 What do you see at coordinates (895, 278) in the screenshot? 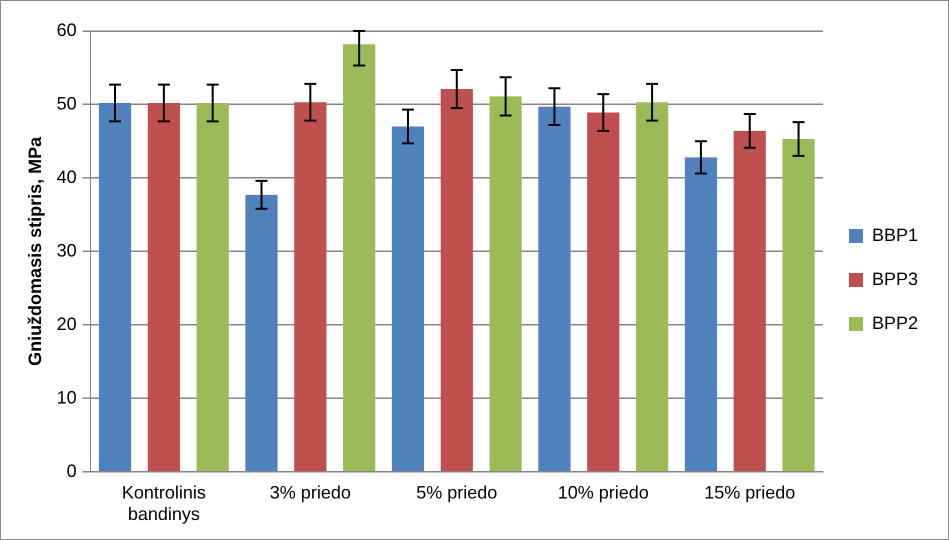
I see `legend-label: BPP3` at bounding box center [895, 278].